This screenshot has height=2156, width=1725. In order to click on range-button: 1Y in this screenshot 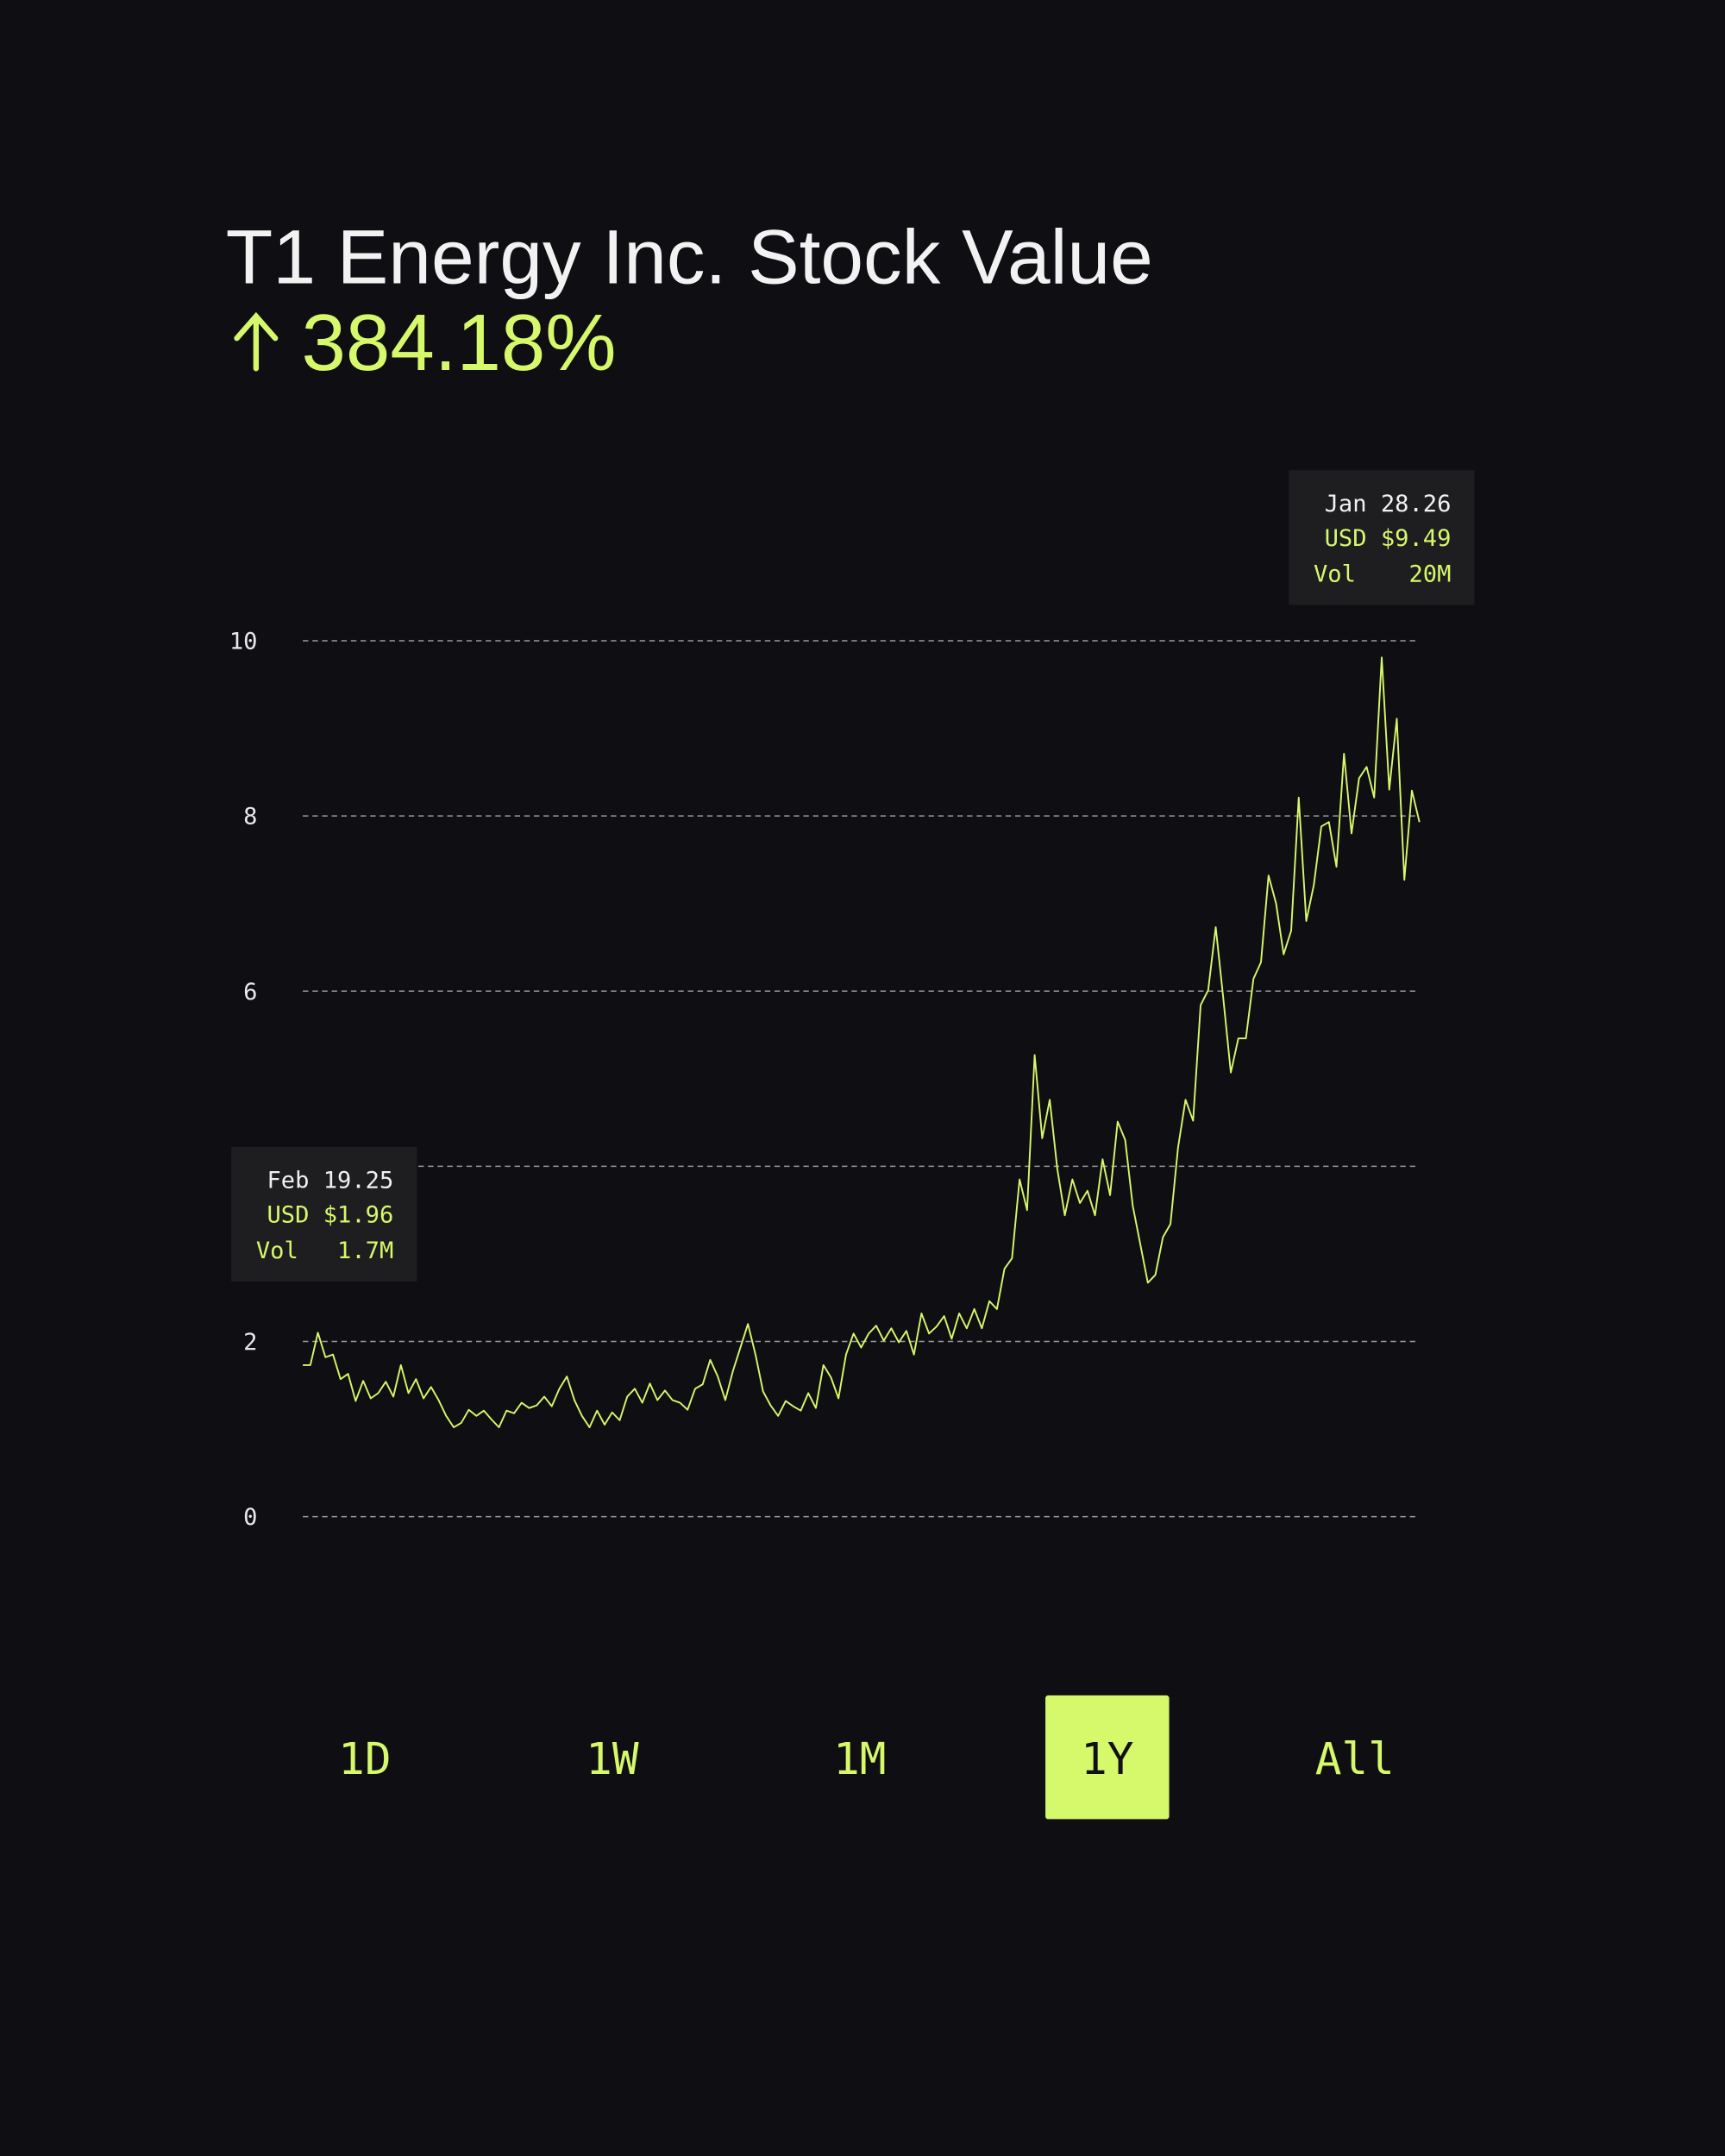, I will do `click(1107, 1757)`.